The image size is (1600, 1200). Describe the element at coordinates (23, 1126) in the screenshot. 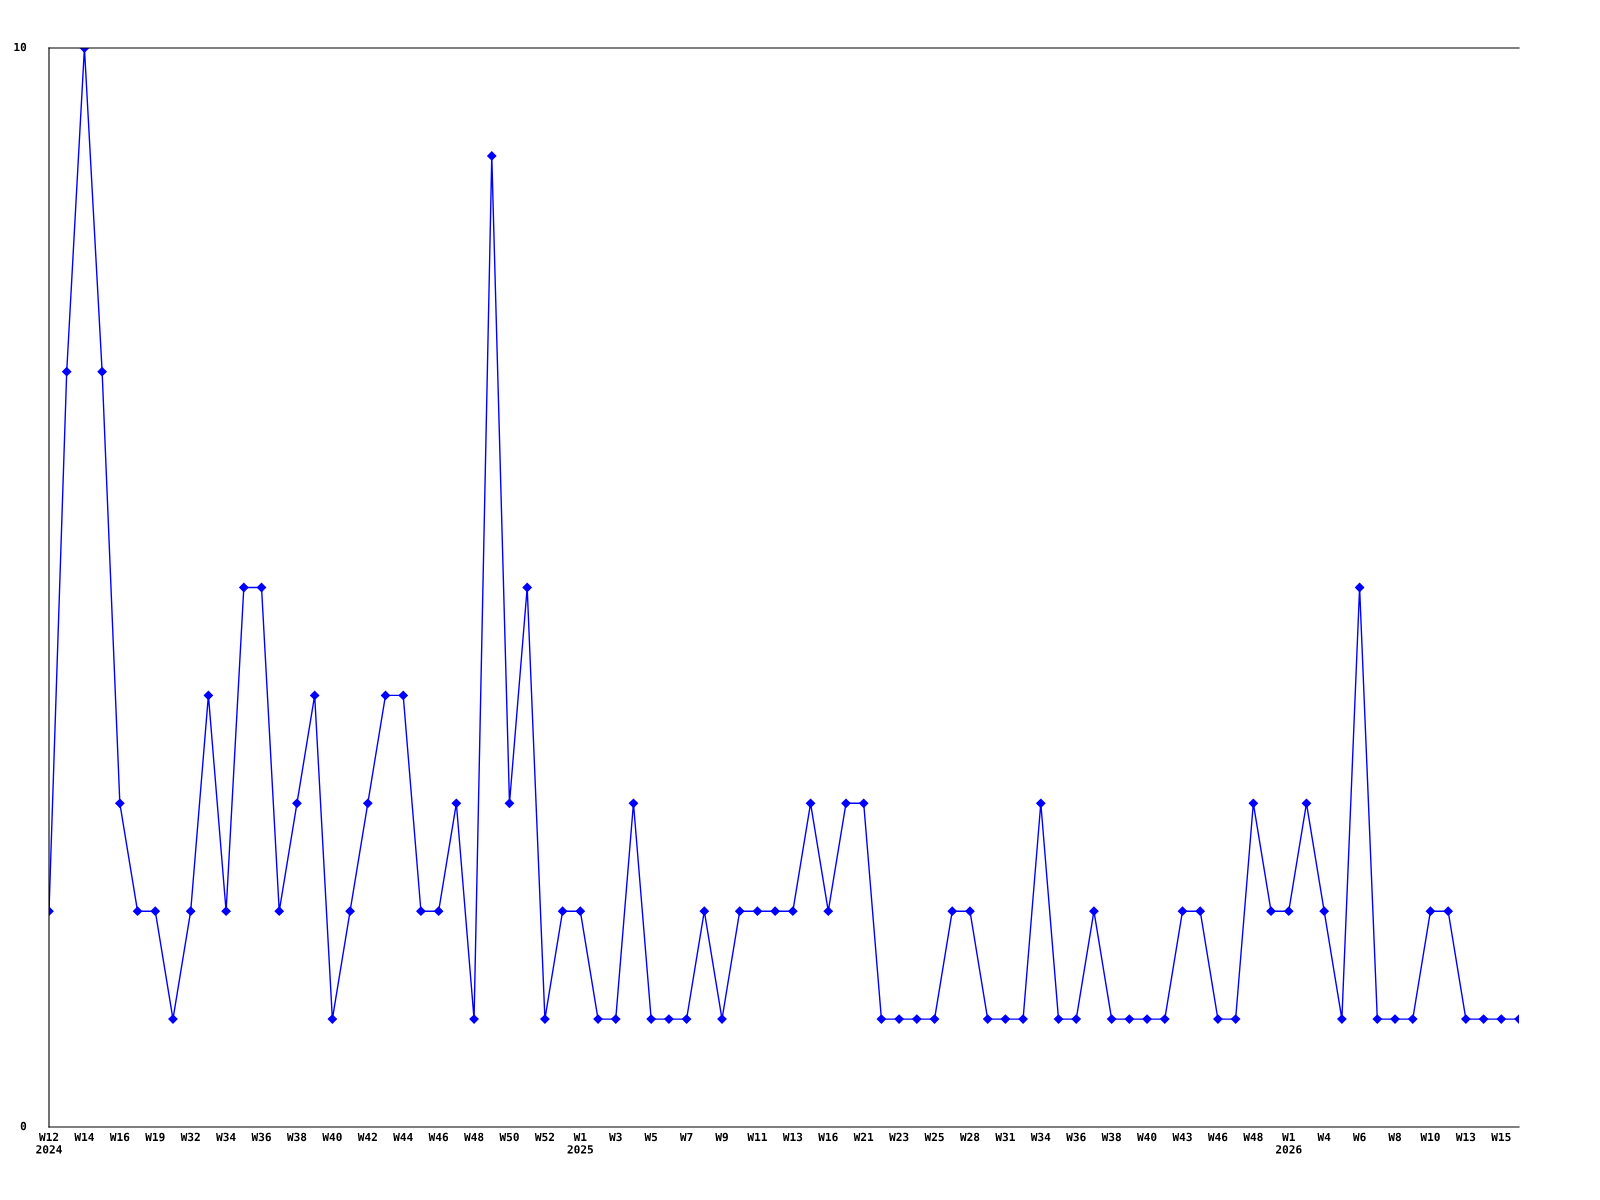

I see `y-tick-label: 0` at that location.